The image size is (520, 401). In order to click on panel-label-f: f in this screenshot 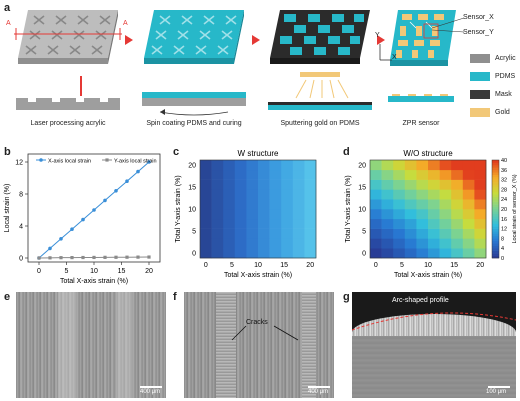, I will do `click(175, 297)`.